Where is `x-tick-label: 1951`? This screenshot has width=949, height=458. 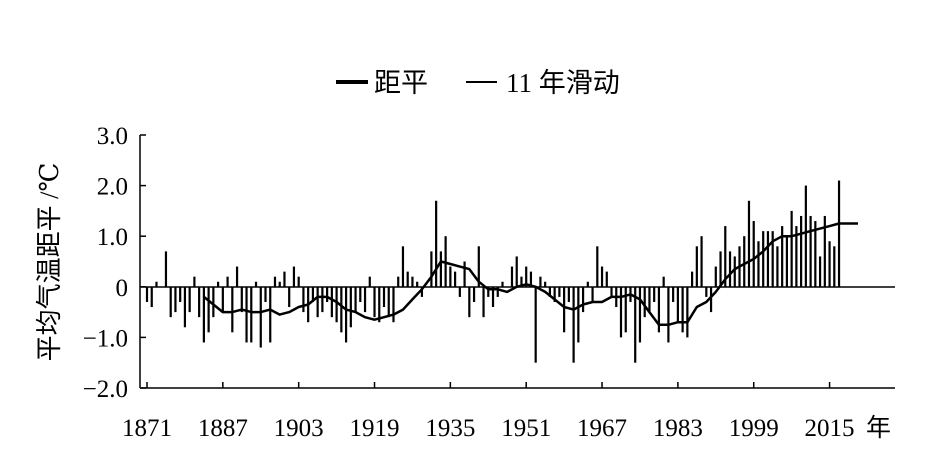 x-tick-label: 1951 is located at coordinates (526, 428).